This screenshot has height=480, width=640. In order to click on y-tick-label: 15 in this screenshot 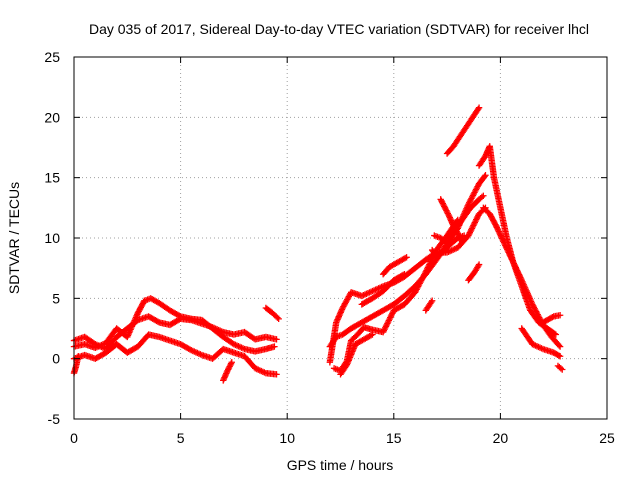, I will do `click(52, 178)`.